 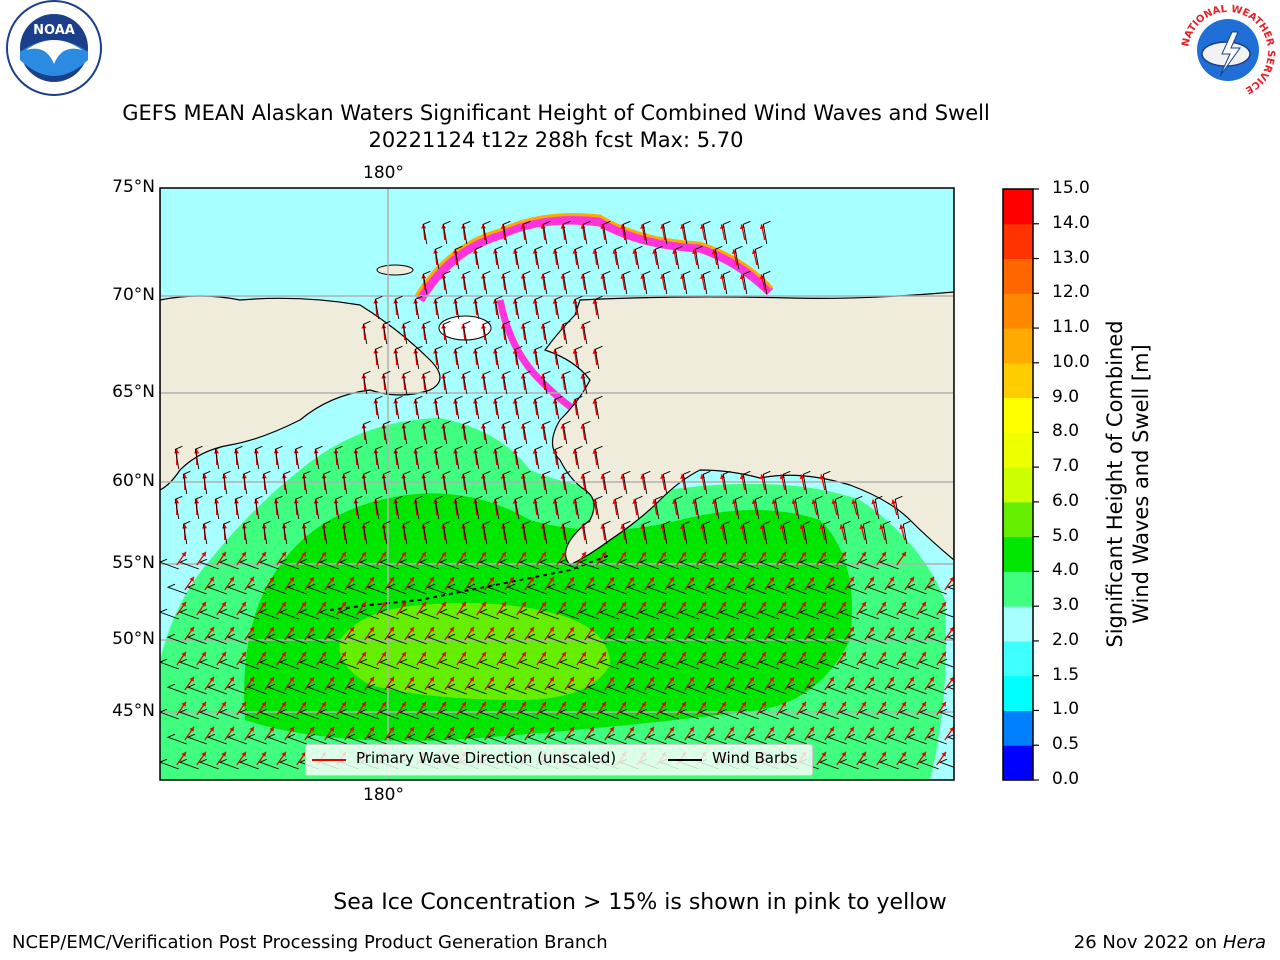 What do you see at coordinates (1066, 639) in the screenshot?
I see `colorbar-tick-label: 2.0` at bounding box center [1066, 639].